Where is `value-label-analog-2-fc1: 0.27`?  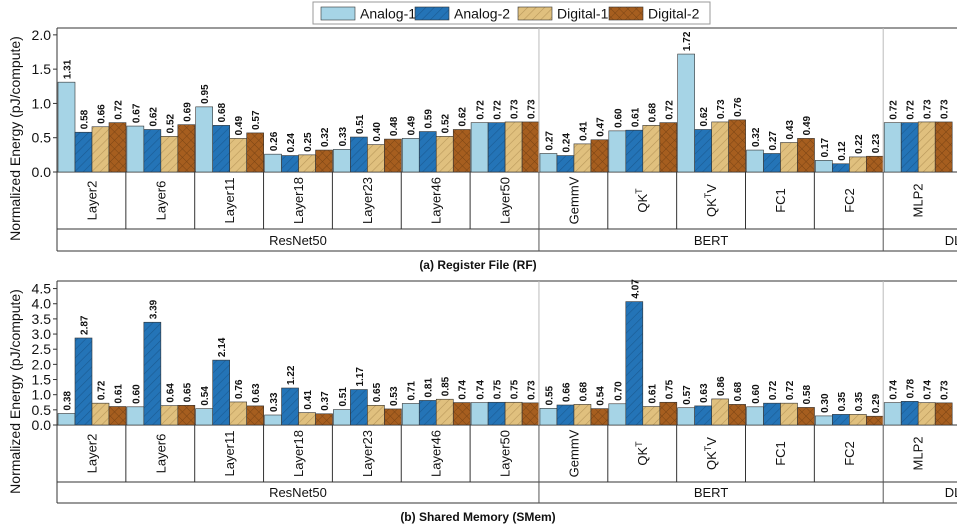
value-label-analog-2-fc1: 0.27 is located at coordinates (773, 141).